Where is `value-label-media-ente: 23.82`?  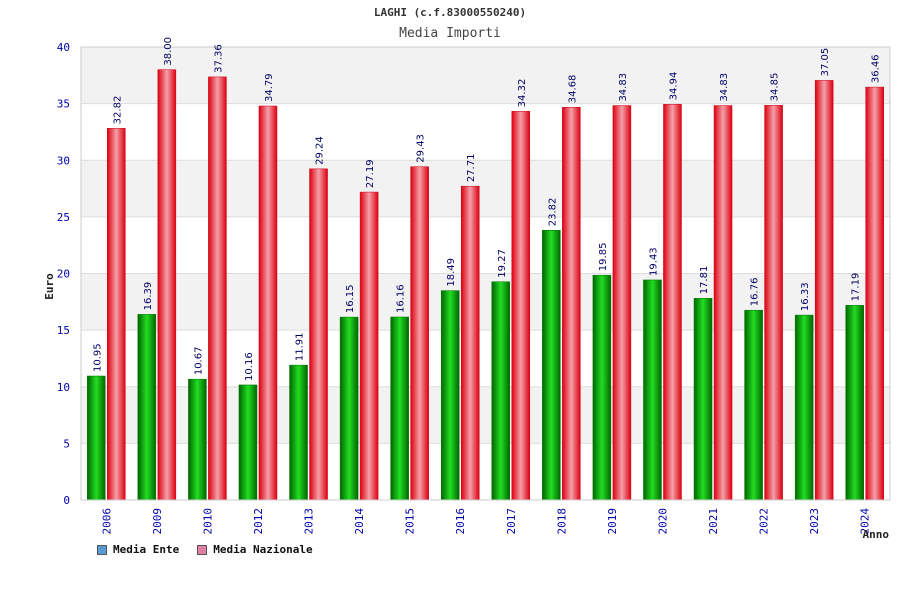
value-label-media-ente: 23.82 is located at coordinates (552, 212).